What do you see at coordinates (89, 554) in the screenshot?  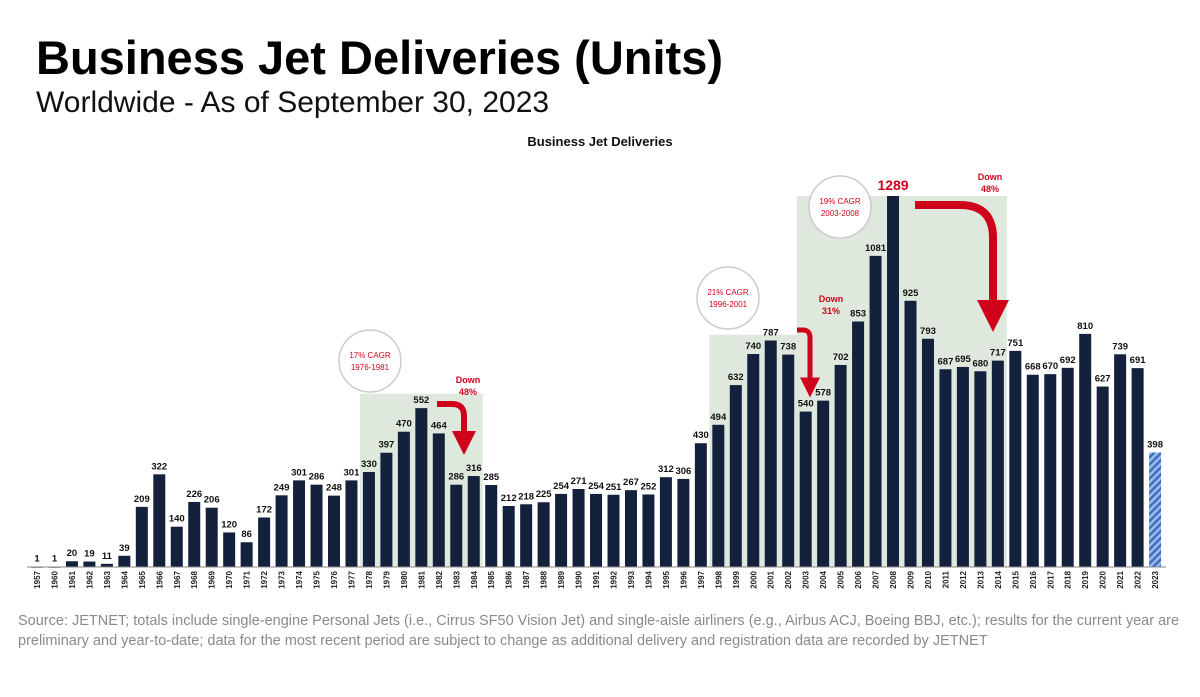 I see `data-label: 19` at bounding box center [89, 554].